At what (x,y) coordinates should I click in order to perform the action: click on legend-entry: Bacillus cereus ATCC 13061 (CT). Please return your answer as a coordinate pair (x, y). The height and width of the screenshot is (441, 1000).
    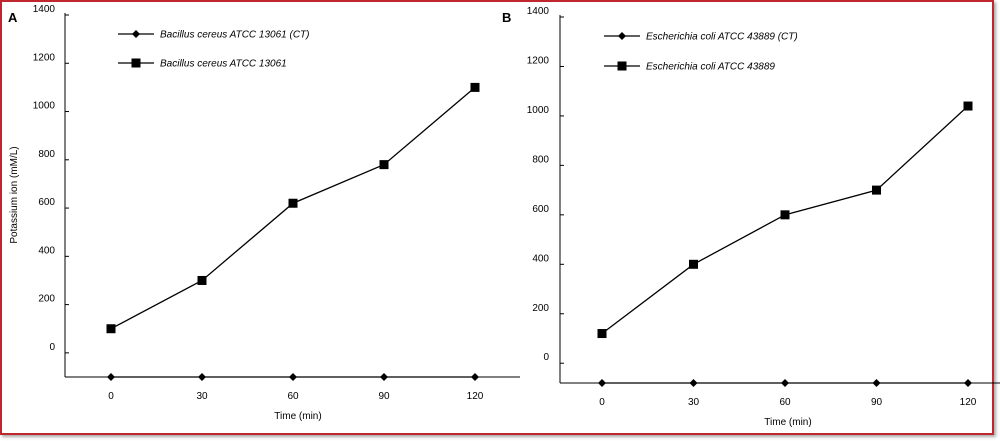
    Looking at the image, I should click on (235, 35).